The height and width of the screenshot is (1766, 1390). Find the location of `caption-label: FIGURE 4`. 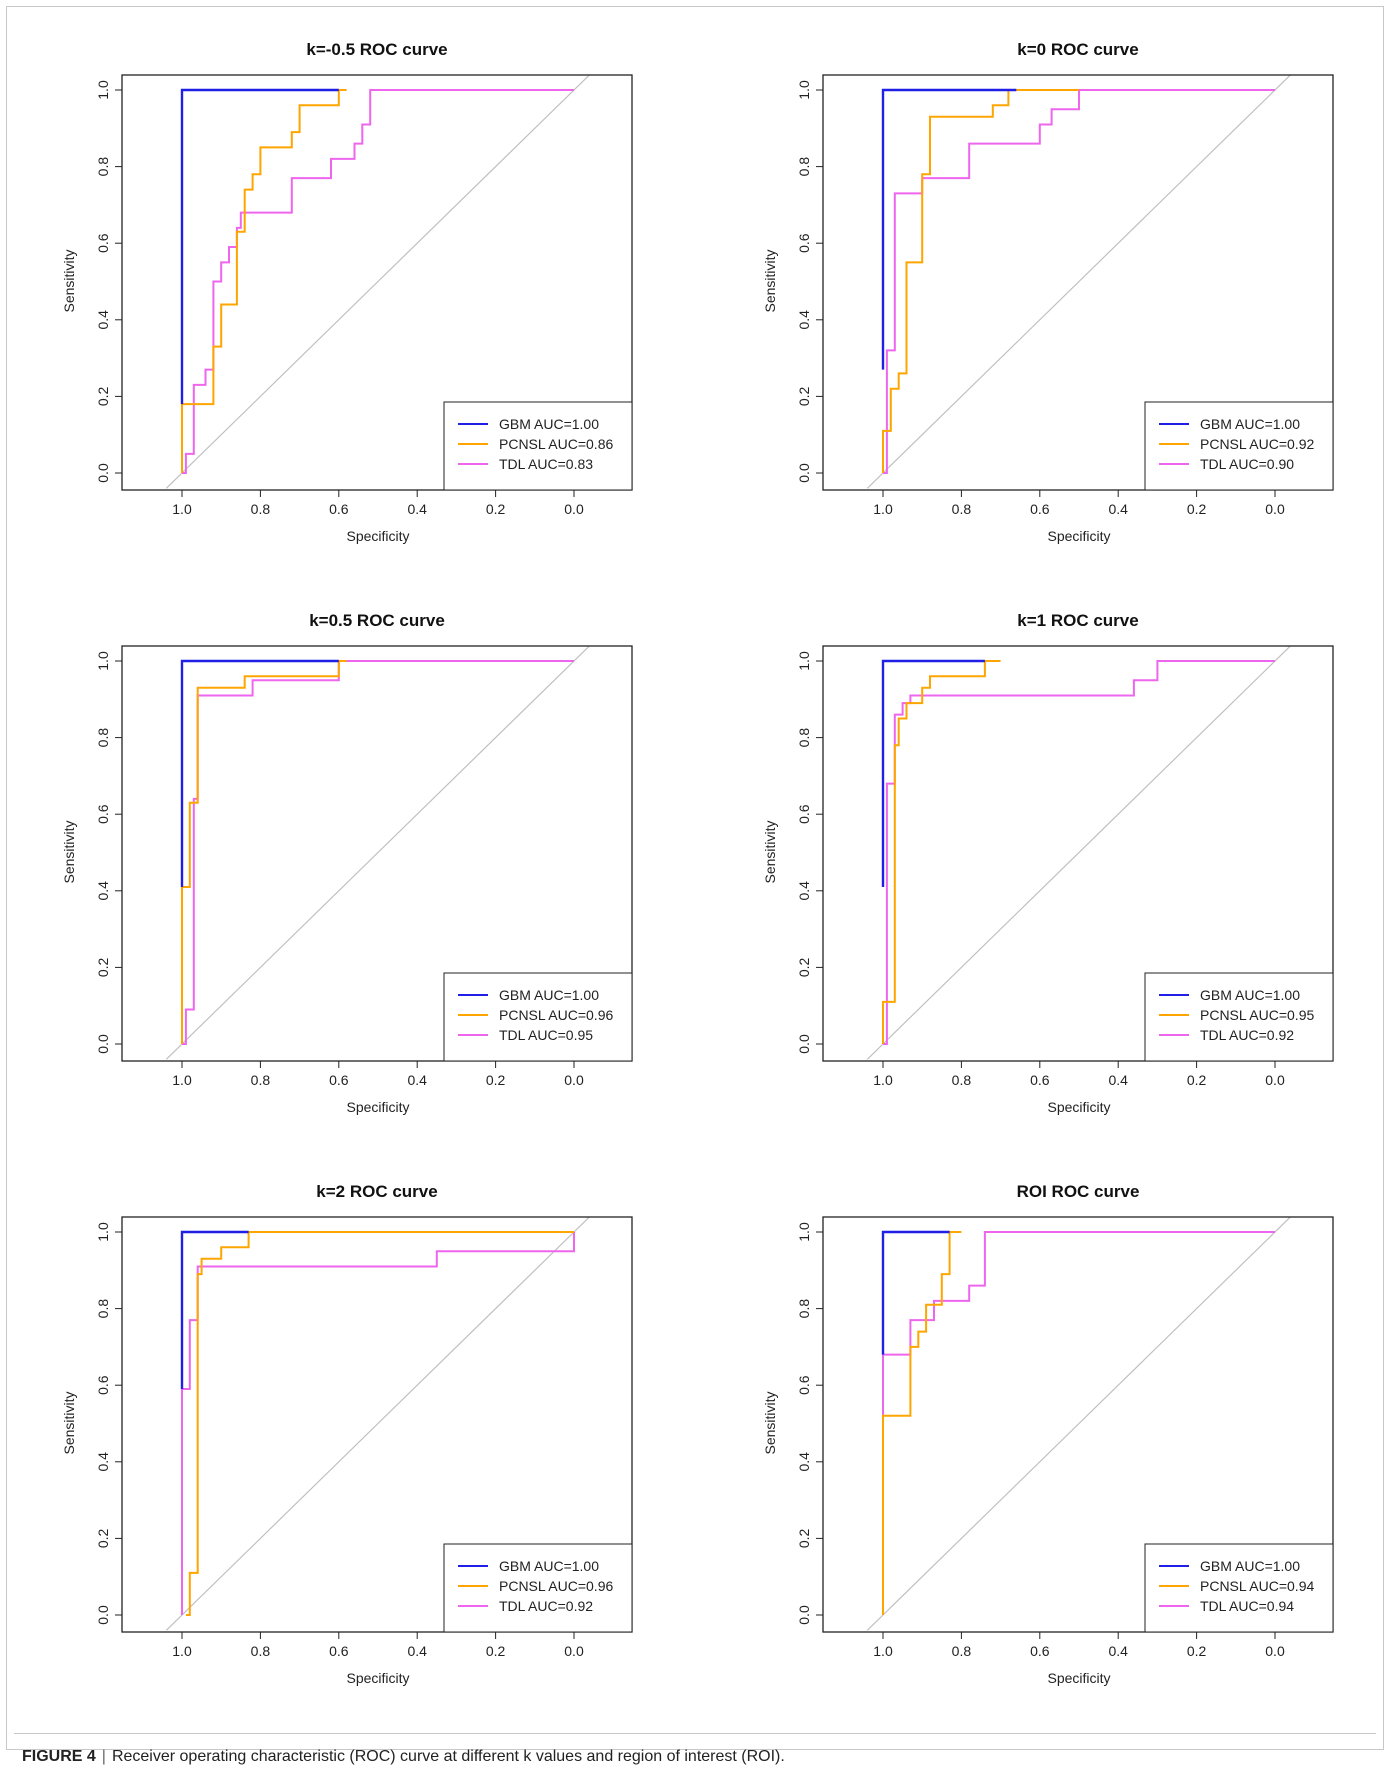

caption-label: FIGURE 4 is located at coordinates (59, 1756).